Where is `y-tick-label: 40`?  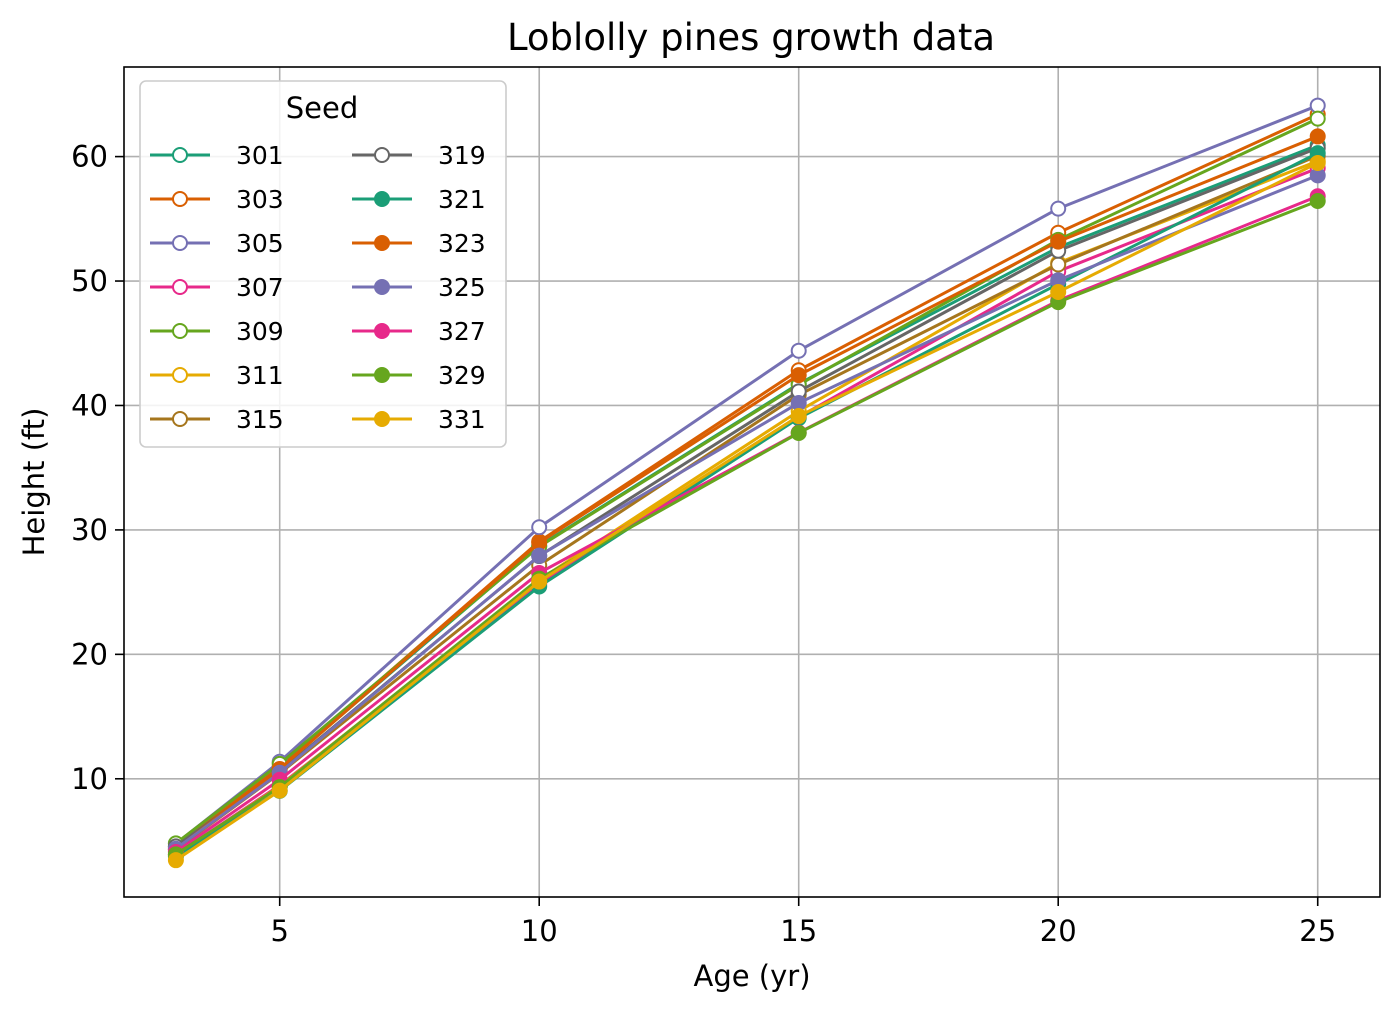
y-tick-label: 40 is located at coordinates (89, 405).